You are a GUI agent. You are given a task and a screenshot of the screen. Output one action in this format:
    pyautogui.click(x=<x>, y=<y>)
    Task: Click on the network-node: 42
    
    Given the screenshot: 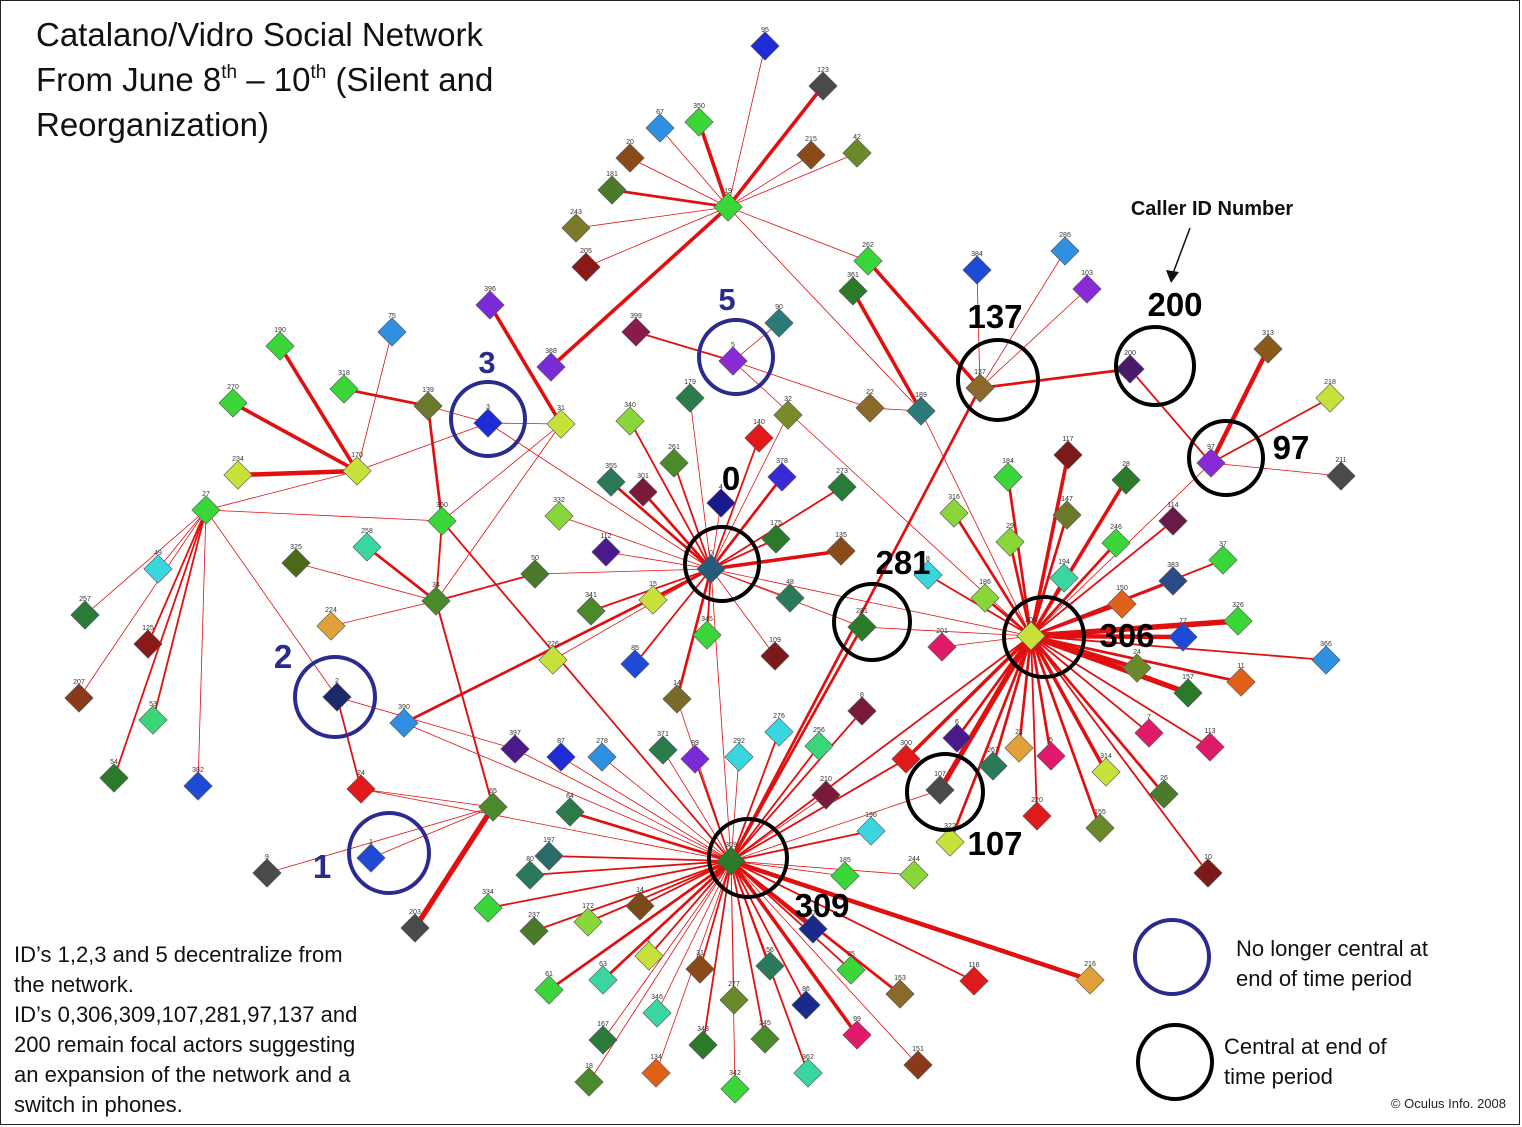 What is the action you would take?
    pyautogui.click(x=857, y=151)
    